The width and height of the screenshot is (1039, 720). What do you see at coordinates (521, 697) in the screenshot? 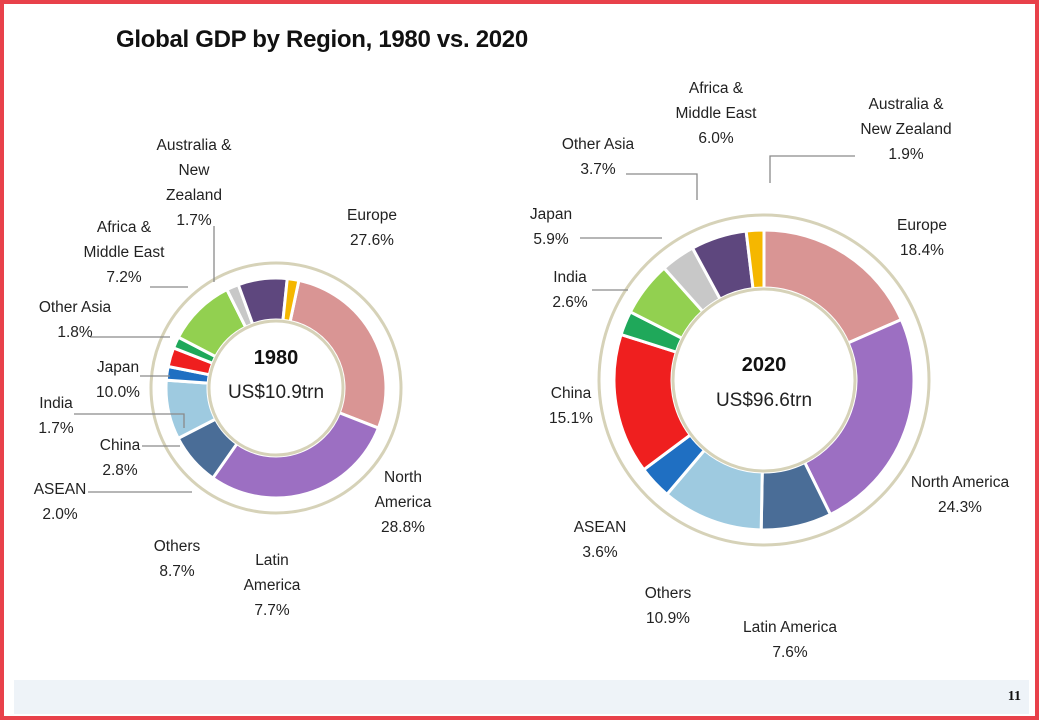
I see `footer-strip` at bounding box center [521, 697].